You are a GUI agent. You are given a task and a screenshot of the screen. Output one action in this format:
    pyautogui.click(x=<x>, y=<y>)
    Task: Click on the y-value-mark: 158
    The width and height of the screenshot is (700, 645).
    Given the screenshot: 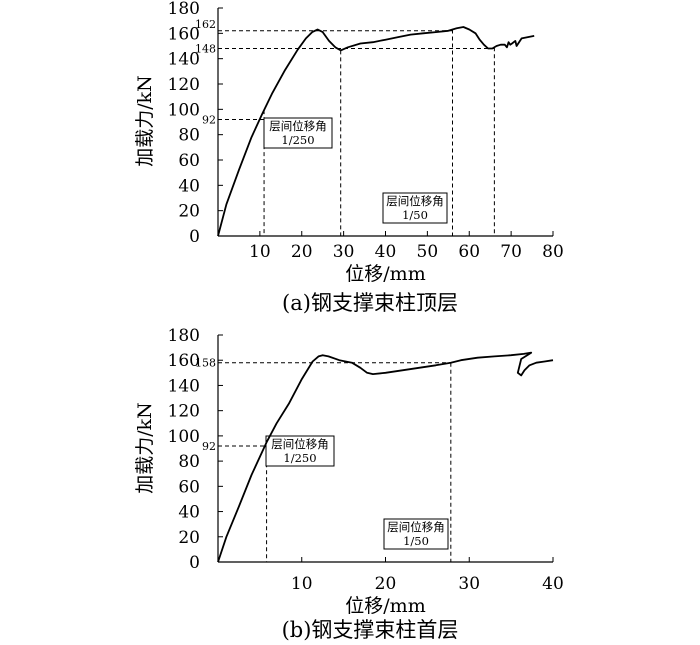 What is the action you would take?
    pyautogui.click(x=205, y=363)
    